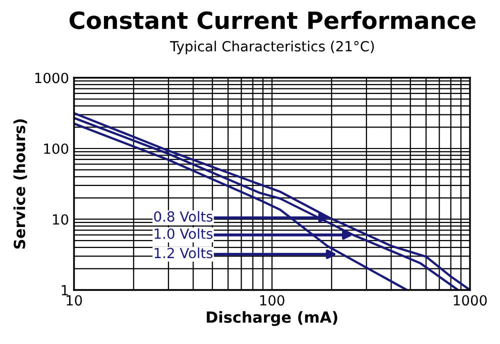 The height and width of the screenshot is (344, 500). What do you see at coordinates (470, 300) in the screenshot?
I see `x-tick-label: 1000` at bounding box center [470, 300].